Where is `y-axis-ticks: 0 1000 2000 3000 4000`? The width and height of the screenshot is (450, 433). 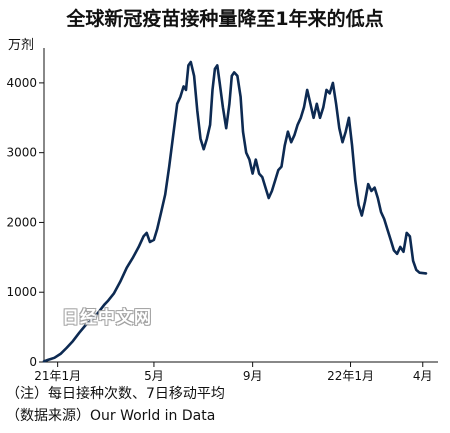 y-axis-ticks: 0 1000 2000 3000 4000 is located at coordinates (25, 222).